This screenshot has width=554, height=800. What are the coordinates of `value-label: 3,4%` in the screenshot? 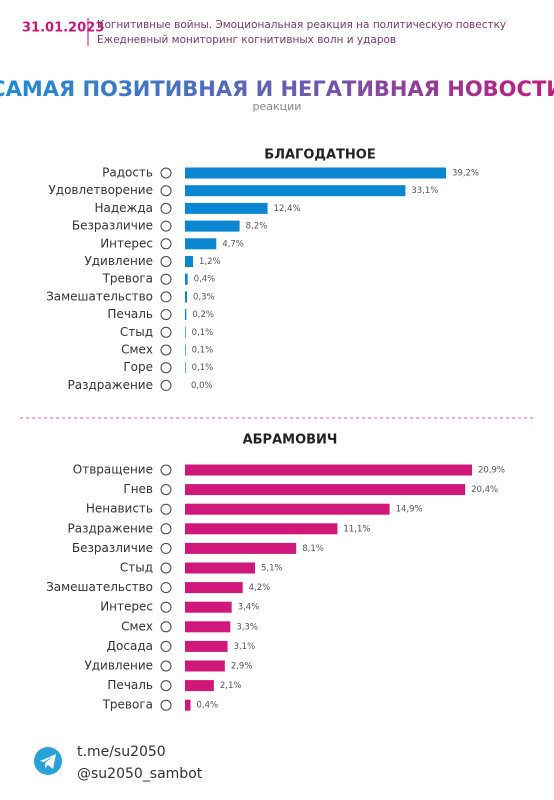 It's located at (249, 608).